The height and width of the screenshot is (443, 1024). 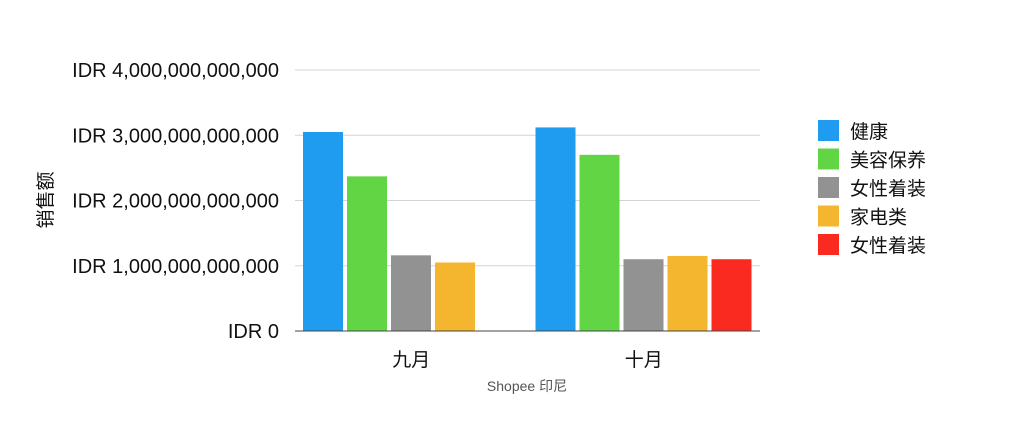 I want to click on legend-label: 家电类, so click(x=878, y=218).